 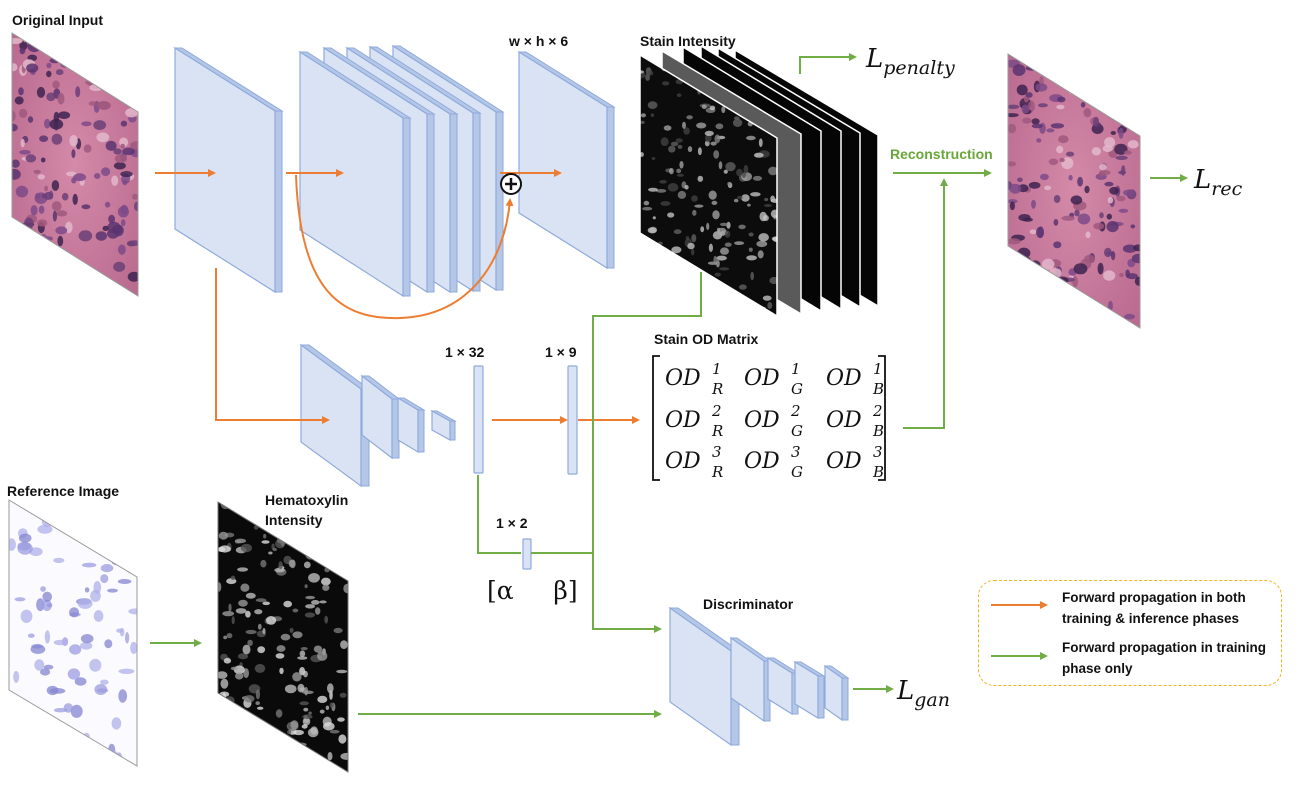 What do you see at coordinates (228, 170) in the screenshot?
I see `encoder-layer` at bounding box center [228, 170].